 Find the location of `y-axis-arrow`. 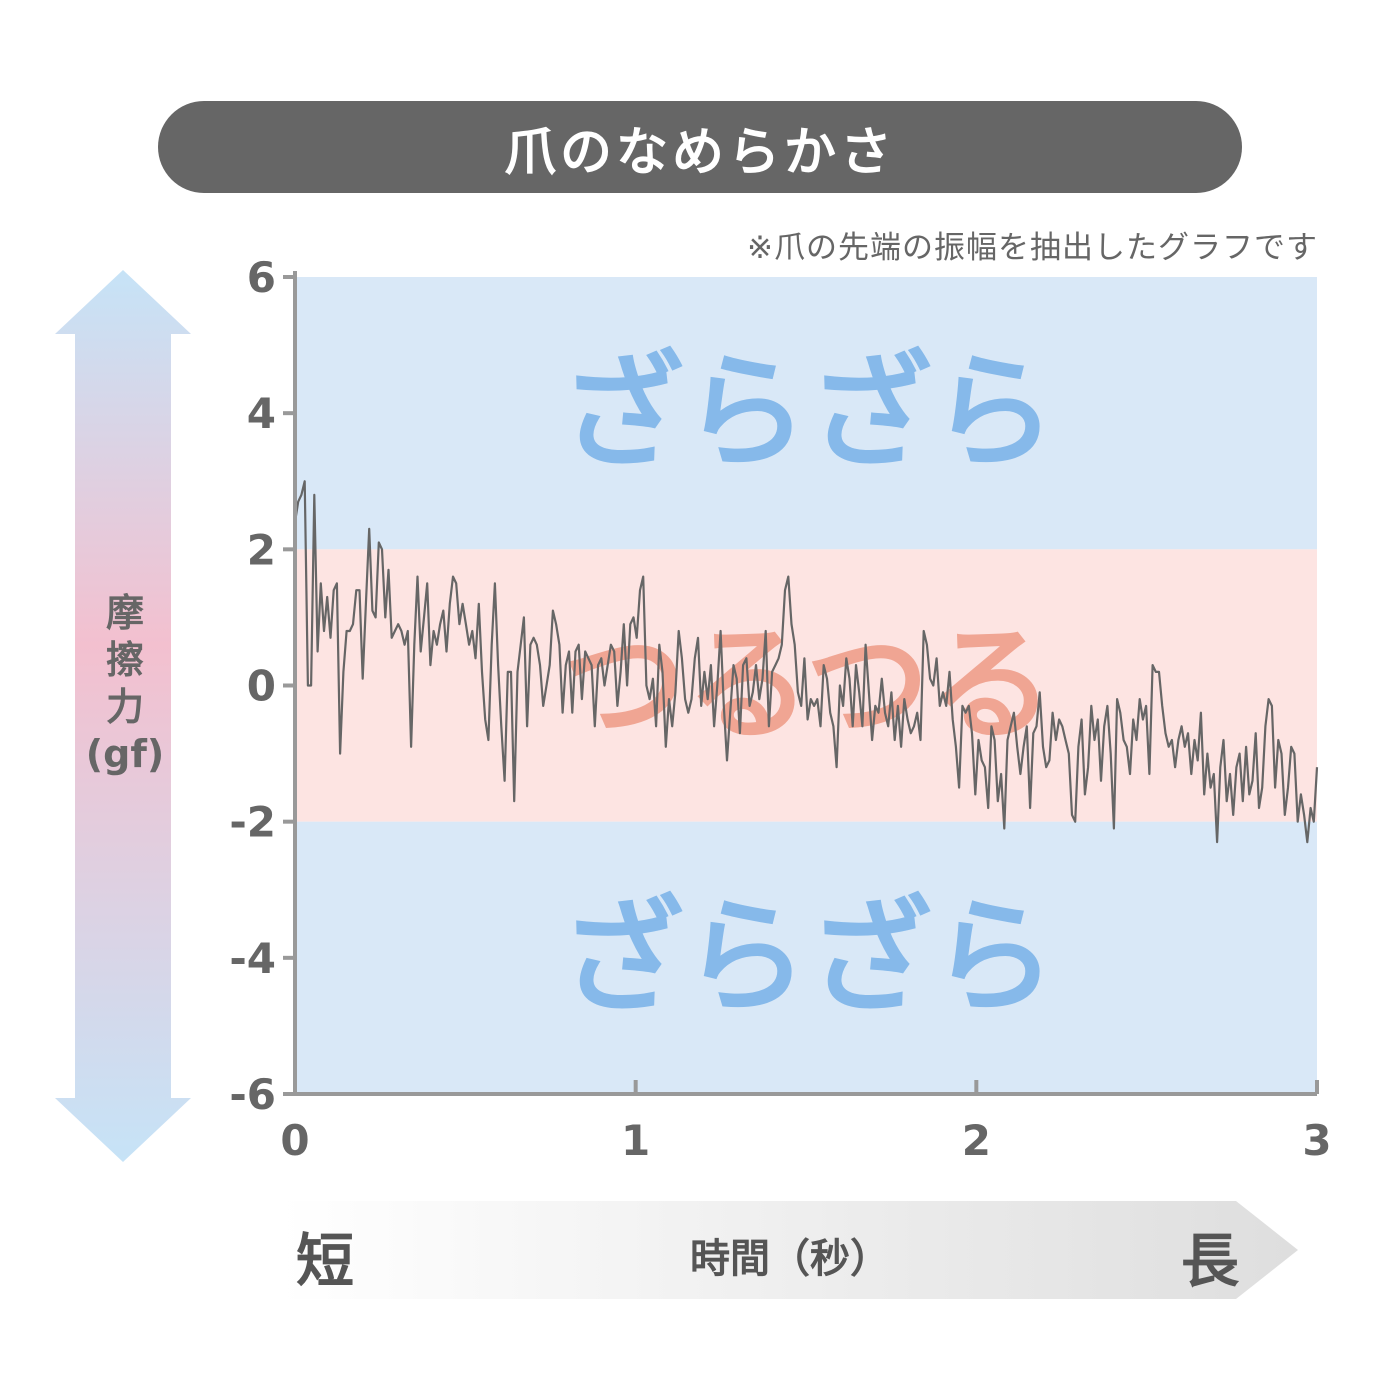

y-axis-arrow is located at coordinates (123, 716).